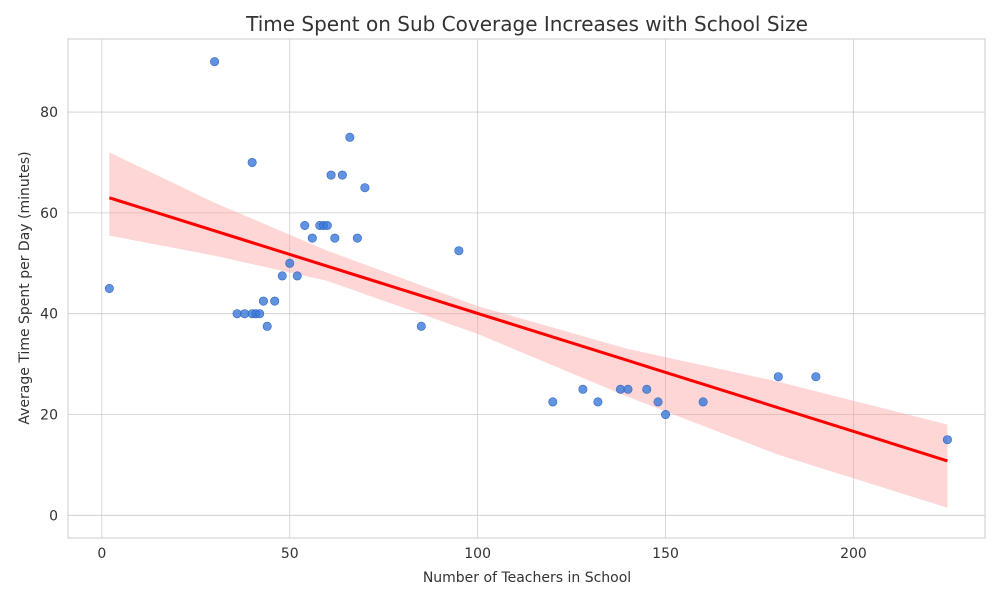 The image size is (1000, 600). What do you see at coordinates (49, 416) in the screenshot?
I see `y-tick-label: 20` at bounding box center [49, 416].